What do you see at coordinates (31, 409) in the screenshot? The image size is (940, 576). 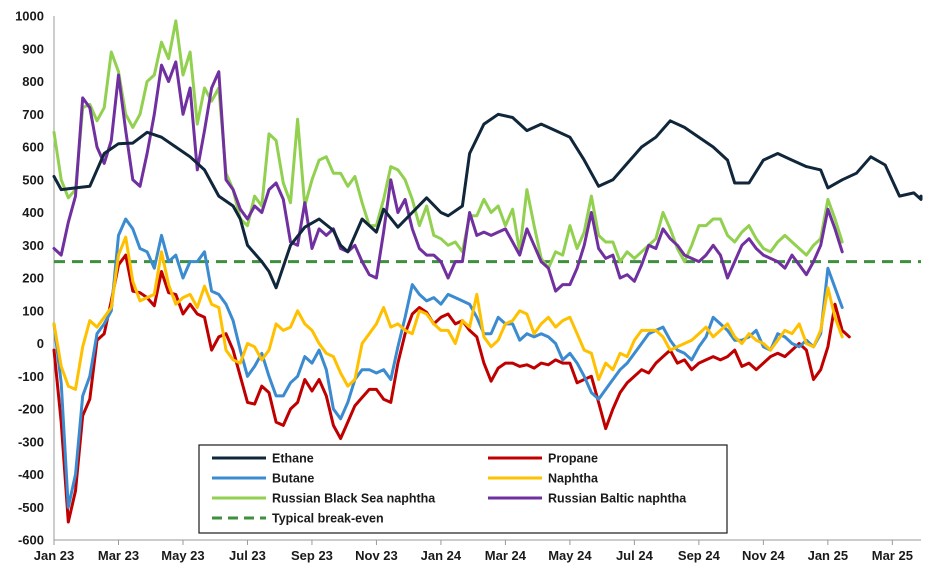 I see `y-tick-label: -200` at bounding box center [31, 409].